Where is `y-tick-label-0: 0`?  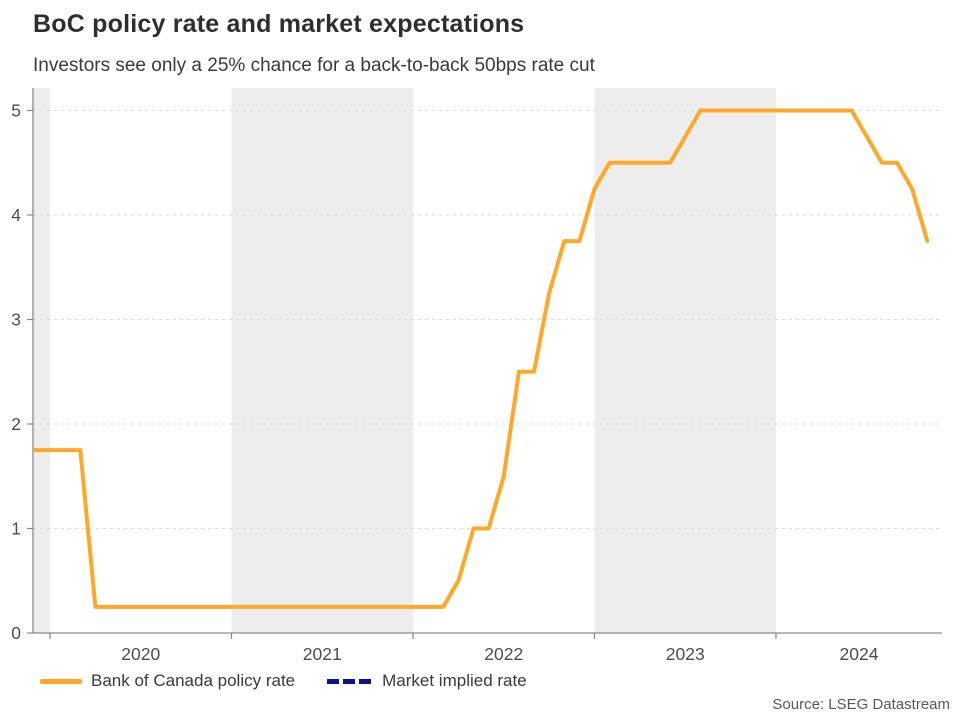
y-tick-label-0: 0 is located at coordinates (16, 633).